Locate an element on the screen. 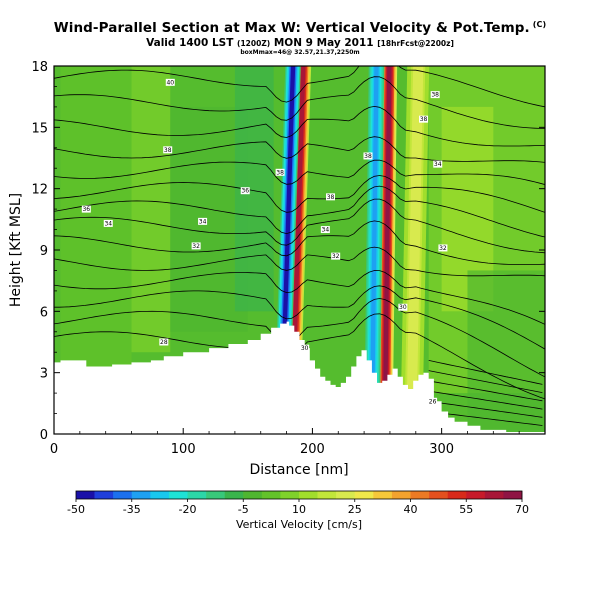 The image size is (600, 600). contour-label-text: 30 is located at coordinates (305, 348).